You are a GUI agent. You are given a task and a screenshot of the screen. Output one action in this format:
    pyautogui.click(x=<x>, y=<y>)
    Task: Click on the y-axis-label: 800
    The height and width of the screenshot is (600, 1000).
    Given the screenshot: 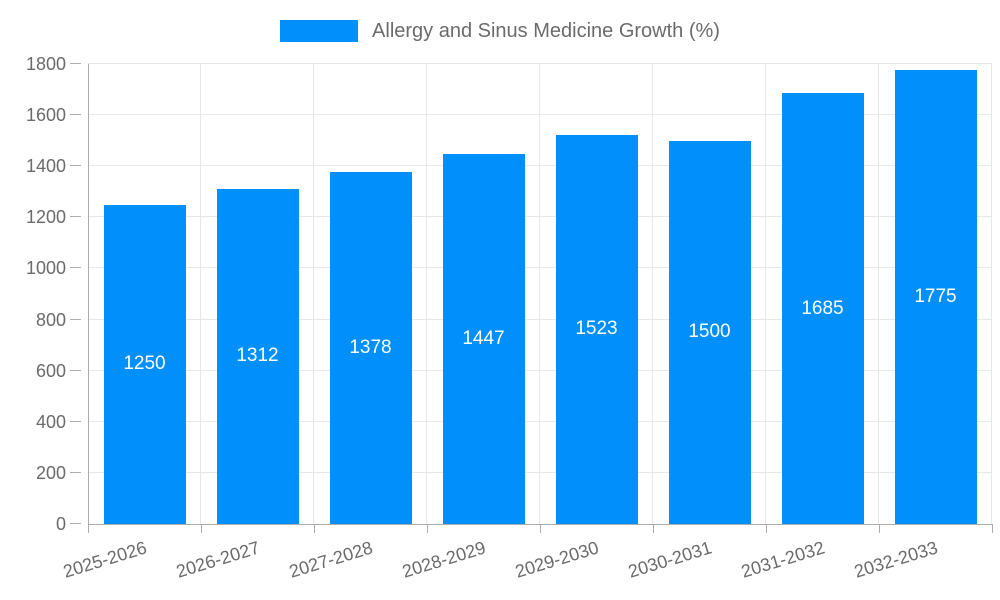 What is the action you would take?
    pyautogui.click(x=50, y=319)
    